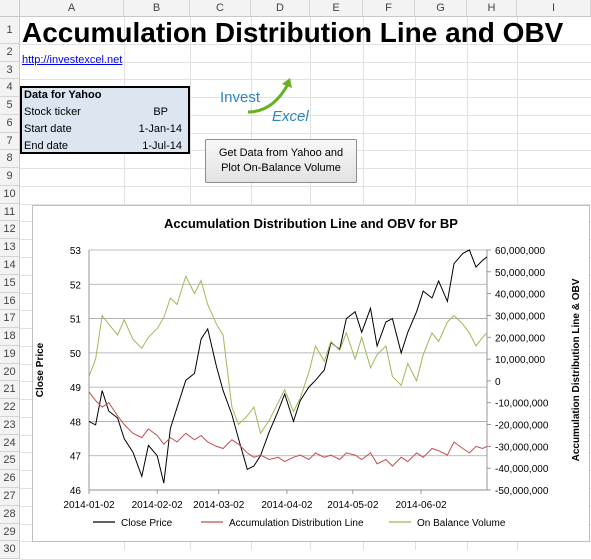  What do you see at coordinates (264, 101) in the screenshot?
I see `investexcel-logo: Invest Excel` at bounding box center [264, 101].